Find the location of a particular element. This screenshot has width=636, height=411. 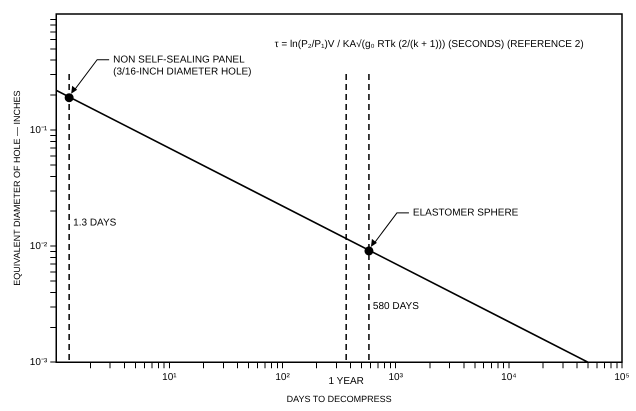

x-tick-label: 10⁵ is located at coordinates (622, 377).